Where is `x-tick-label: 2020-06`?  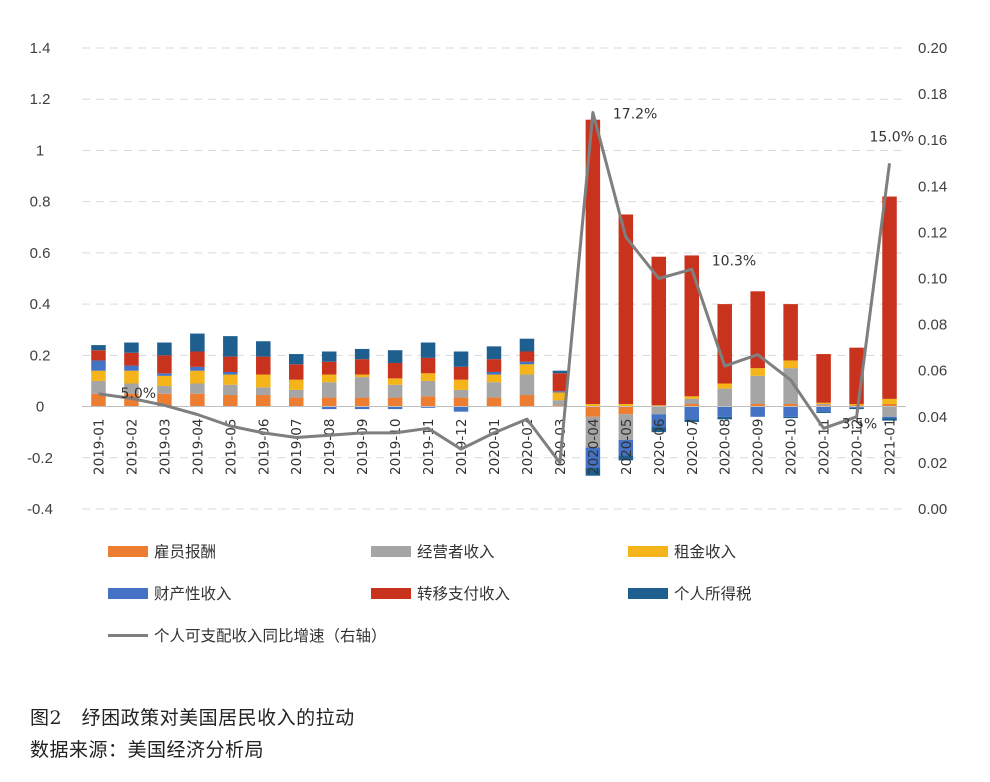
x-tick-label: 2020-06 is located at coordinates (660, 447).